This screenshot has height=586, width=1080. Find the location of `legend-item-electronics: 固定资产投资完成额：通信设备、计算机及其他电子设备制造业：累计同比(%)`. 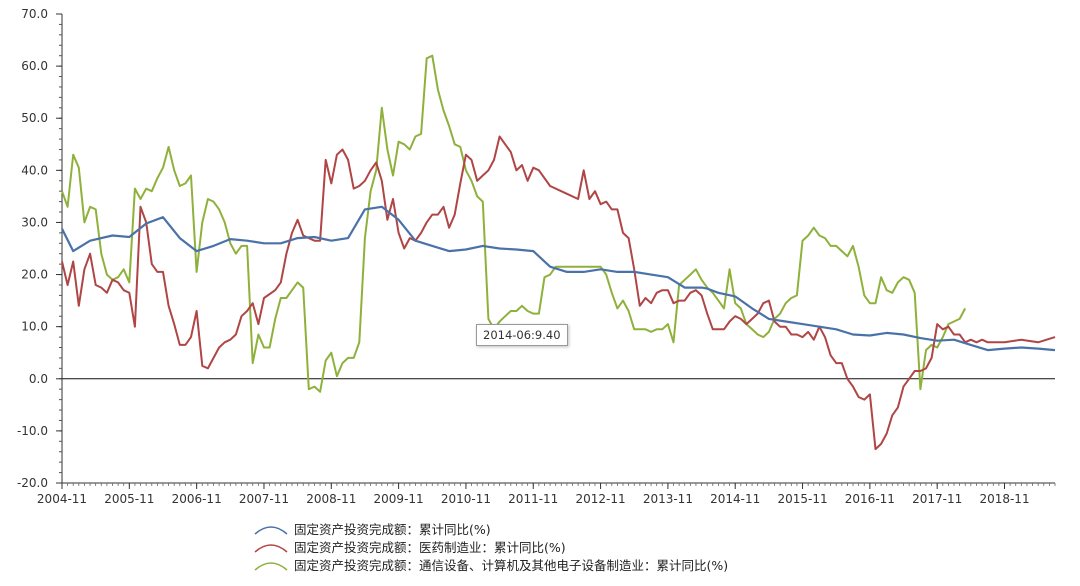

legend-item-electronics: 固定资产投资完成额：通信设备、计算机及其他电子设备制造业：累计同比(%) is located at coordinates (491, 566).